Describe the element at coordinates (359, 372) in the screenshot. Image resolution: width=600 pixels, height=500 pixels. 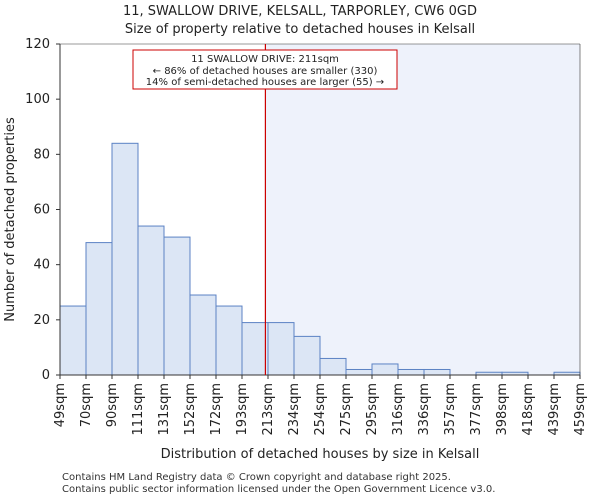
I see `bar-275sqm` at that location.